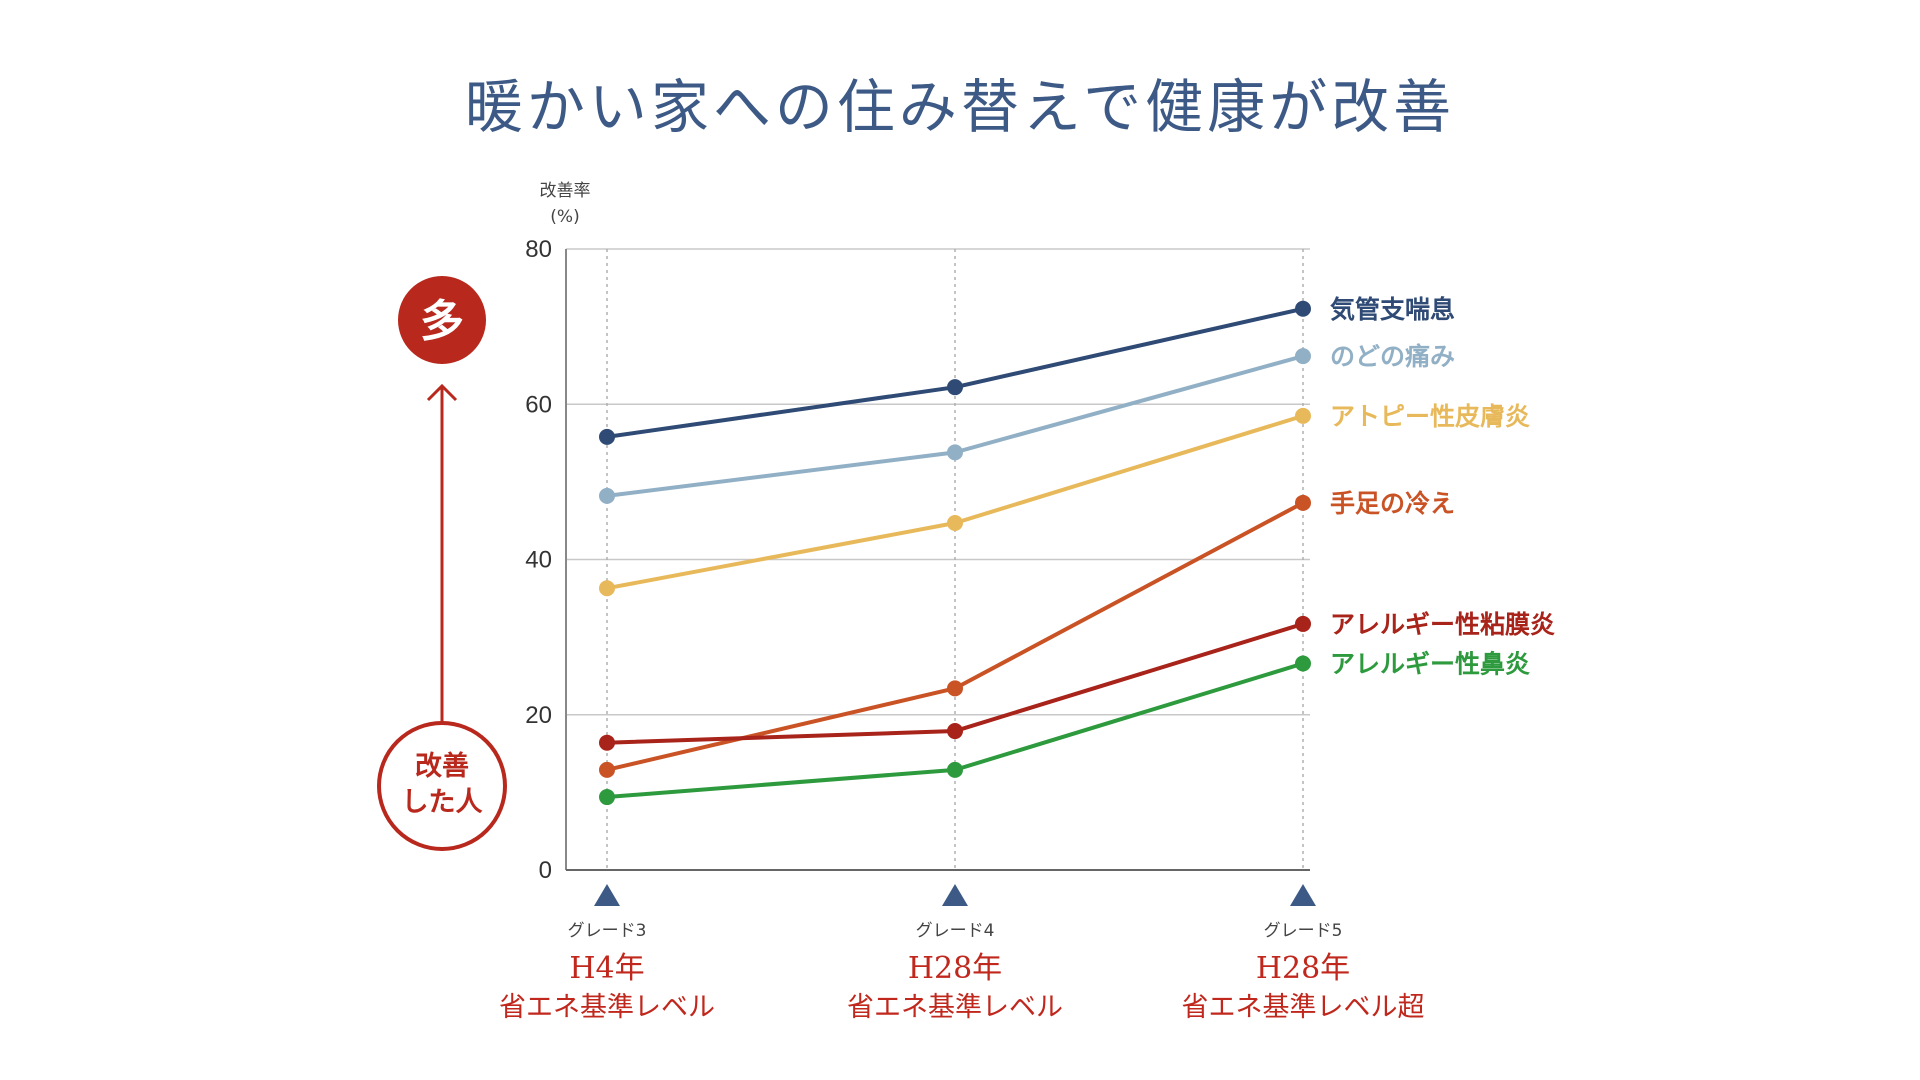 This screenshot has width=1920, height=1080. I want to click on y-axis-label-line1: 改善率, so click(565, 191).